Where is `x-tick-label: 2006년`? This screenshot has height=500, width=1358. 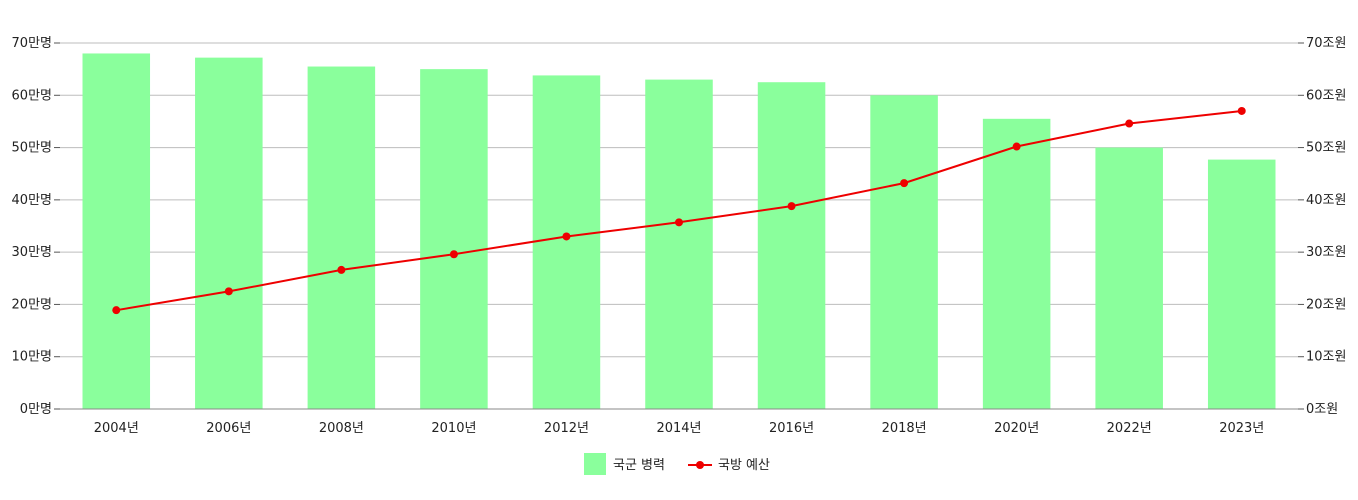 x-tick-label: 2006년 is located at coordinates (228, 428).